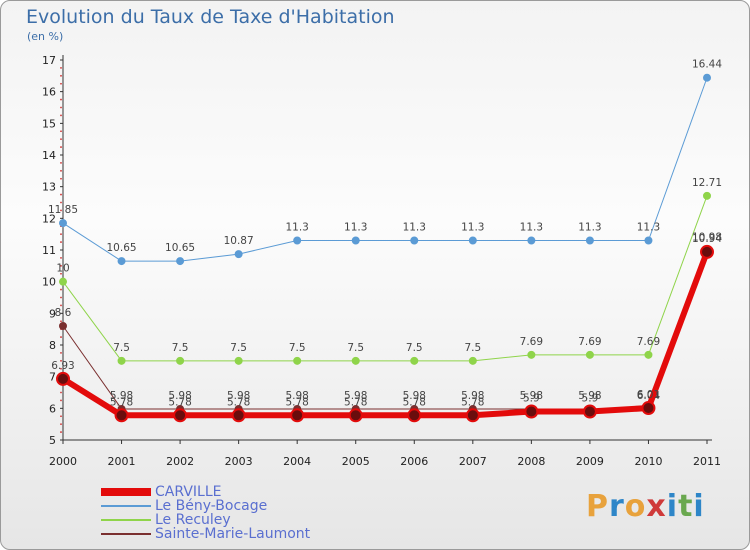 The image size is (750, 550). Describe the element at coordinates (62, 269) in the screenshot. I see `data-label: 10` at that location.